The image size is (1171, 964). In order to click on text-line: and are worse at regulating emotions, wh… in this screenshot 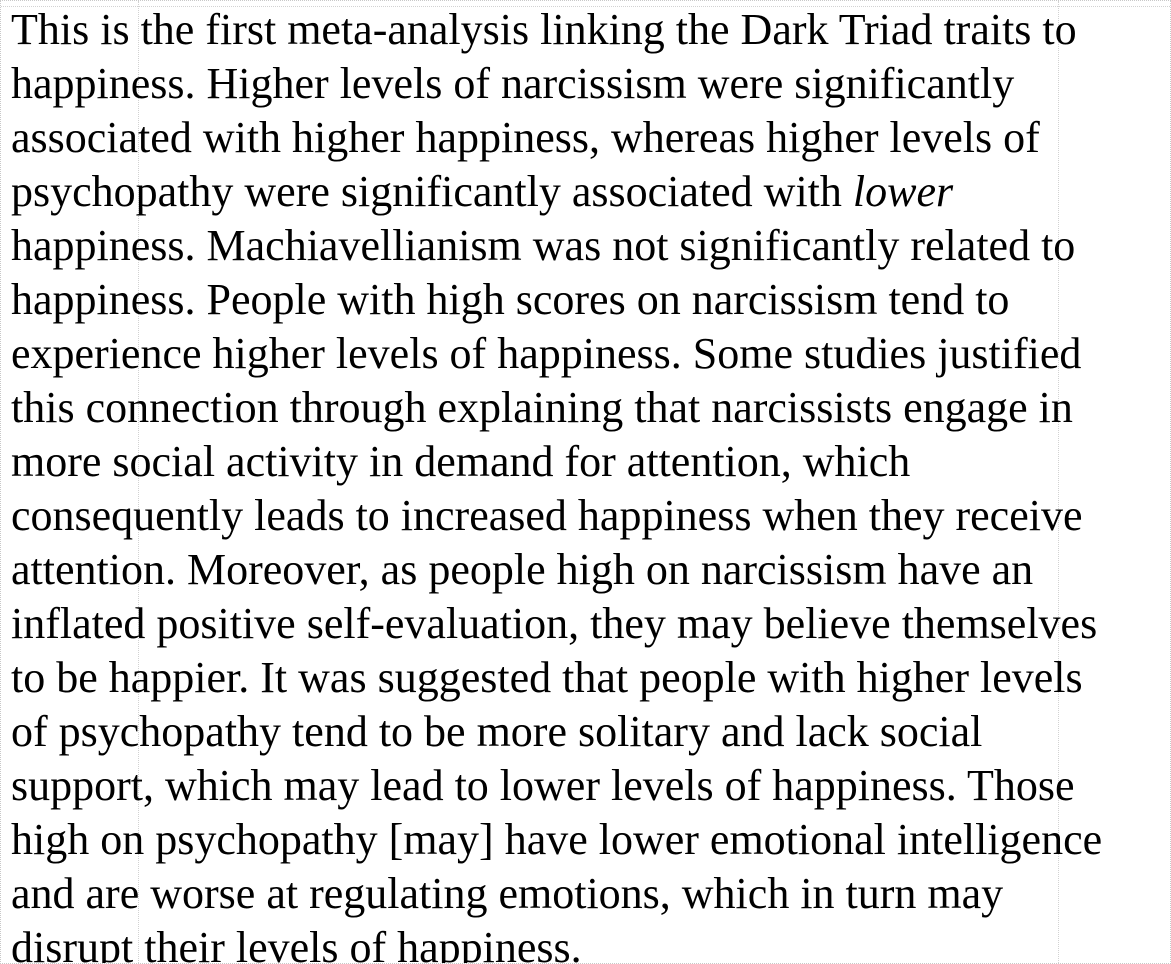, I will do `click(507, 893)`.